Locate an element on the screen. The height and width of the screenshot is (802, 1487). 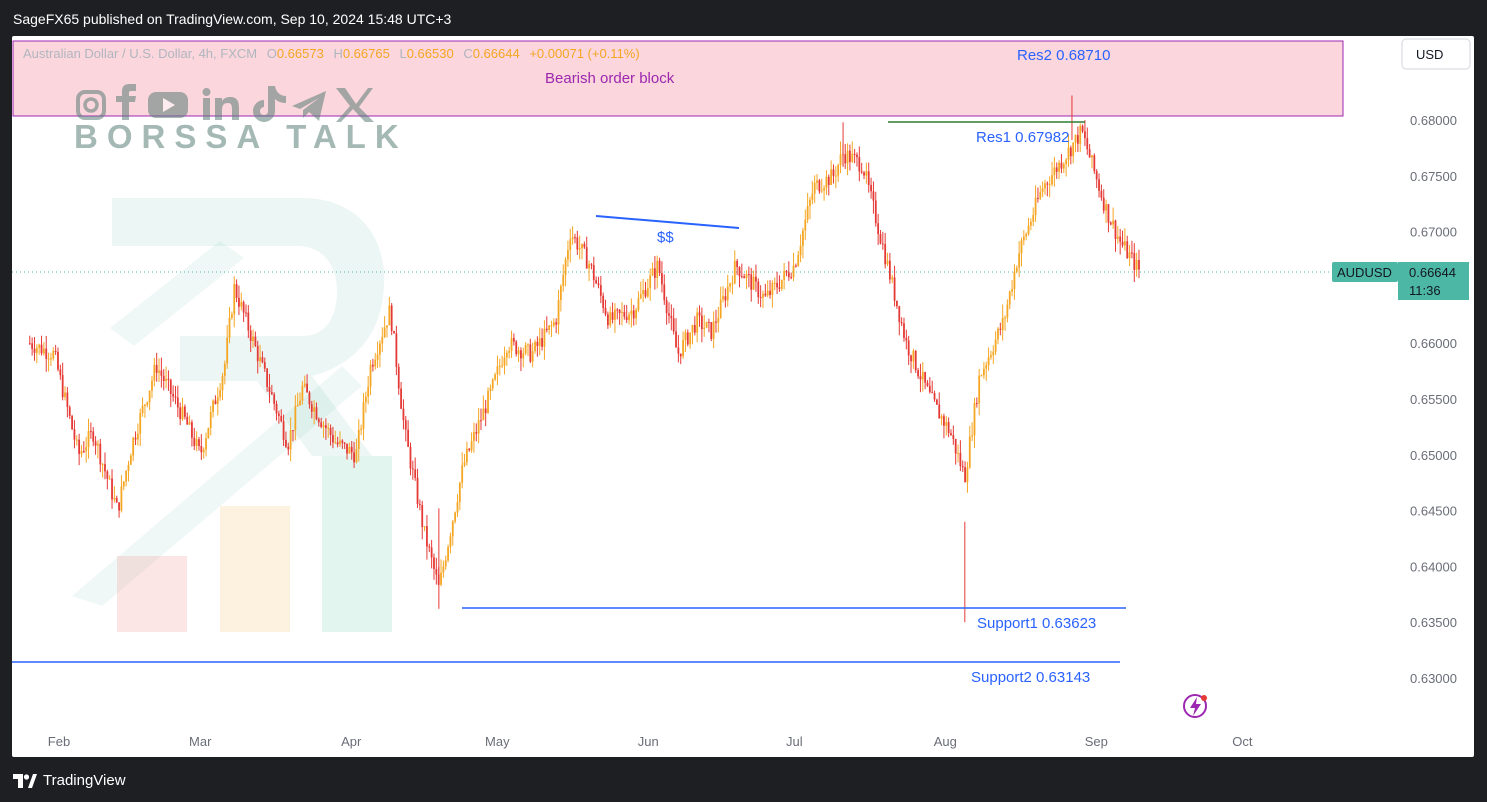
countdown-text: 11:36 is located at coordinates (1425, 290).